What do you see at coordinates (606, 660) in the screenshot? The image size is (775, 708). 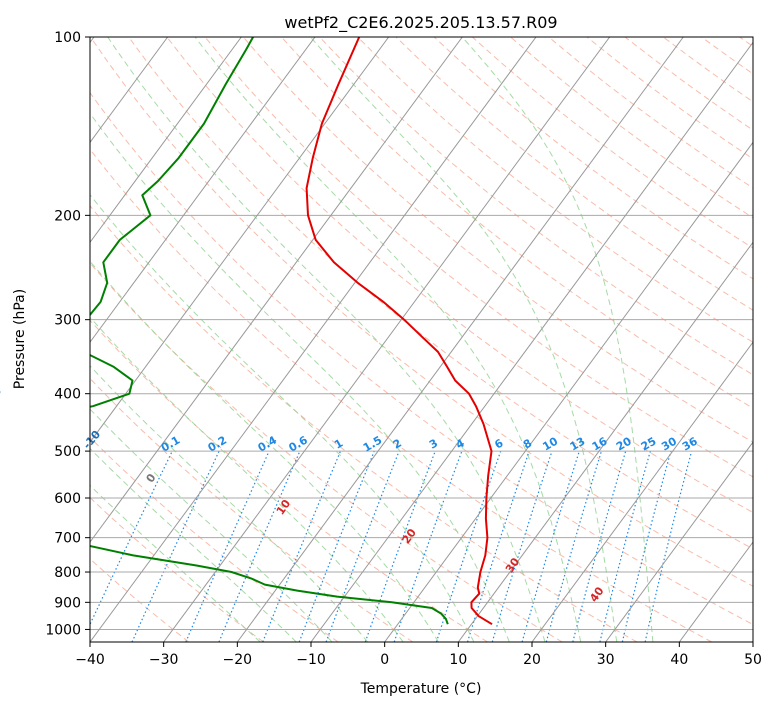 I see `x-tick-label: 30` at bounding box center [606, 660].